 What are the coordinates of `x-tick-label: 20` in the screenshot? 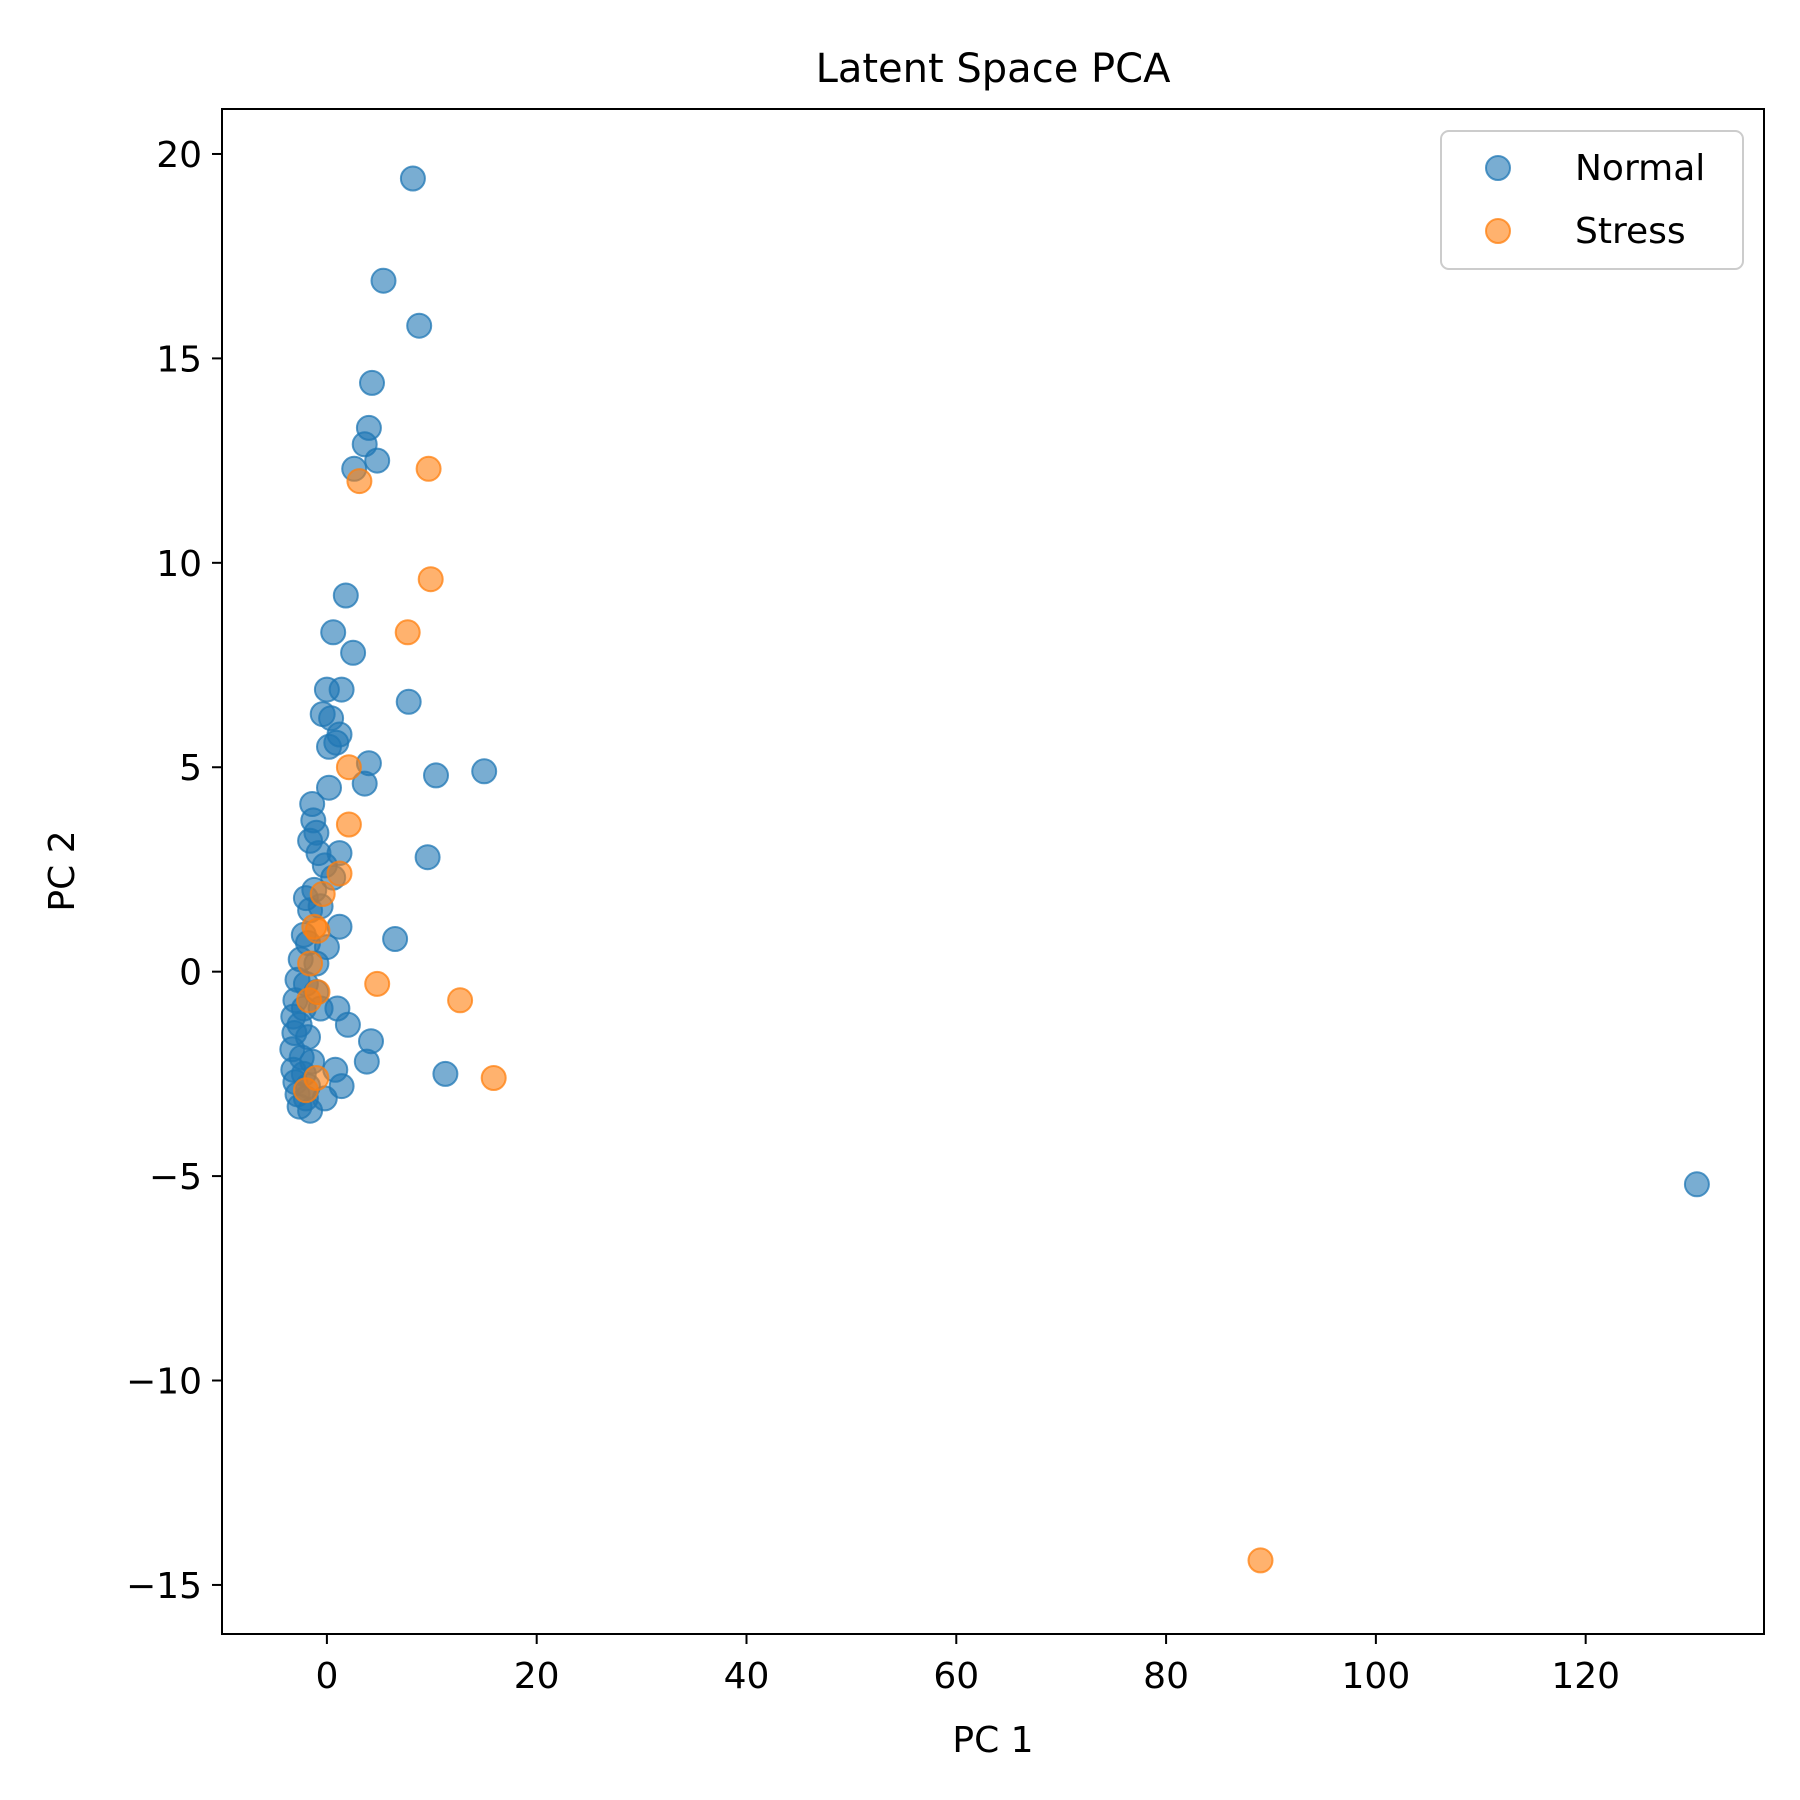 It's located at (537, 1676).